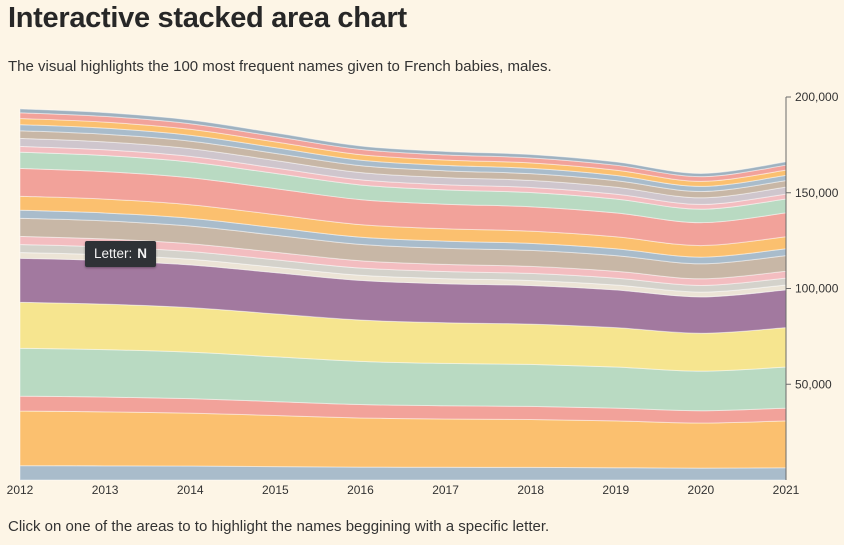  Describe the element at coordinates (403, 490) in the screenshot. I see `x-axis: 2012 2013 2014 2015 2016 2017 2018 2019 2020 2021` at that location.